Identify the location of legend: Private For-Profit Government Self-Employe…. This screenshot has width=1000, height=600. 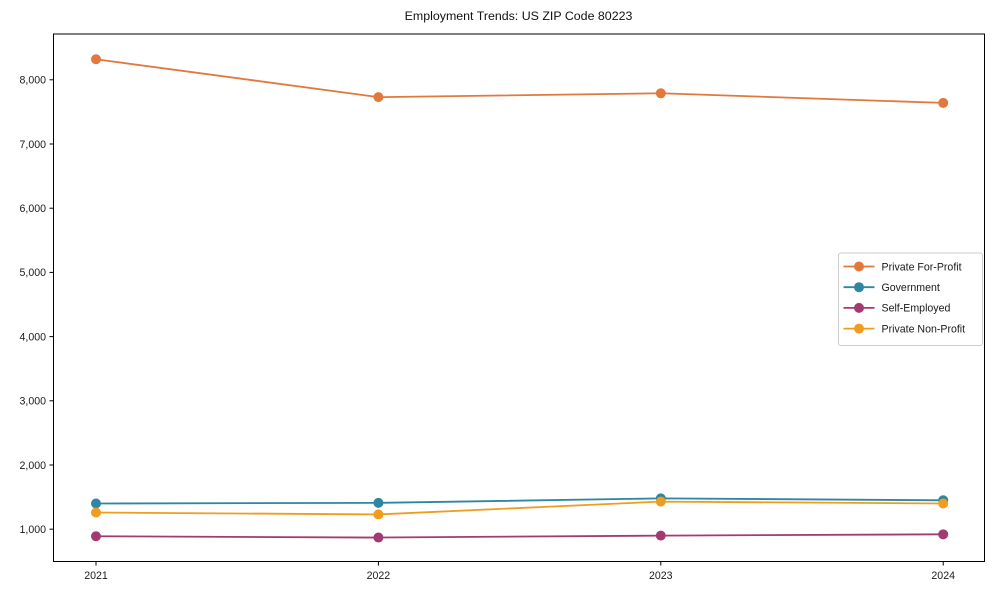
(910, 299).